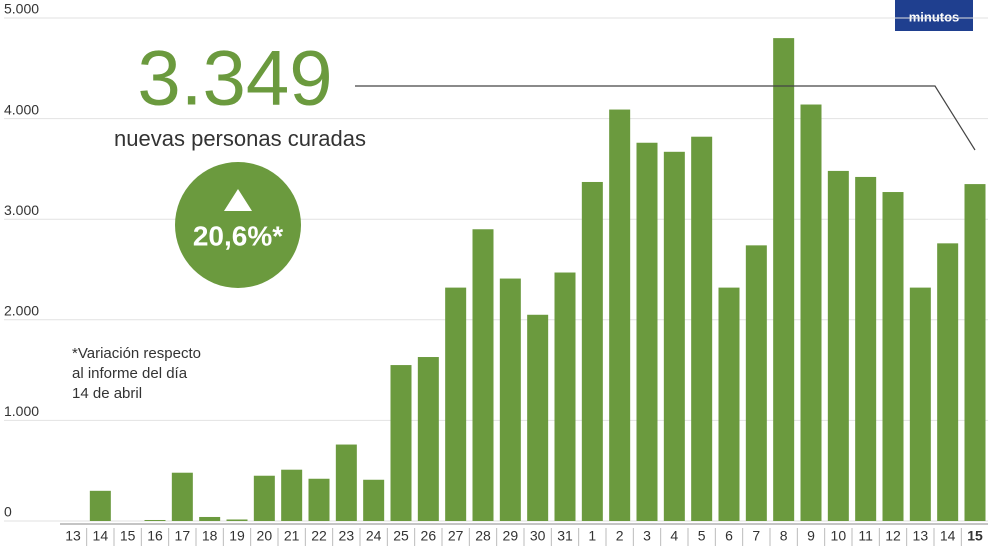 This screenshot has height=556, width=990. I want to click on x-tick-label: 30, so click(538, 536).